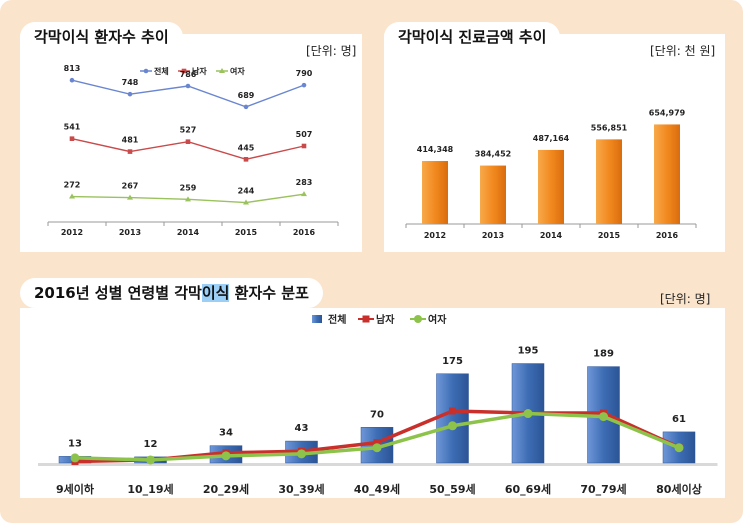 The height and width of the screenshot is (523, 743). I want to click on x-tick-label: 40_49세, so click(377, 489).